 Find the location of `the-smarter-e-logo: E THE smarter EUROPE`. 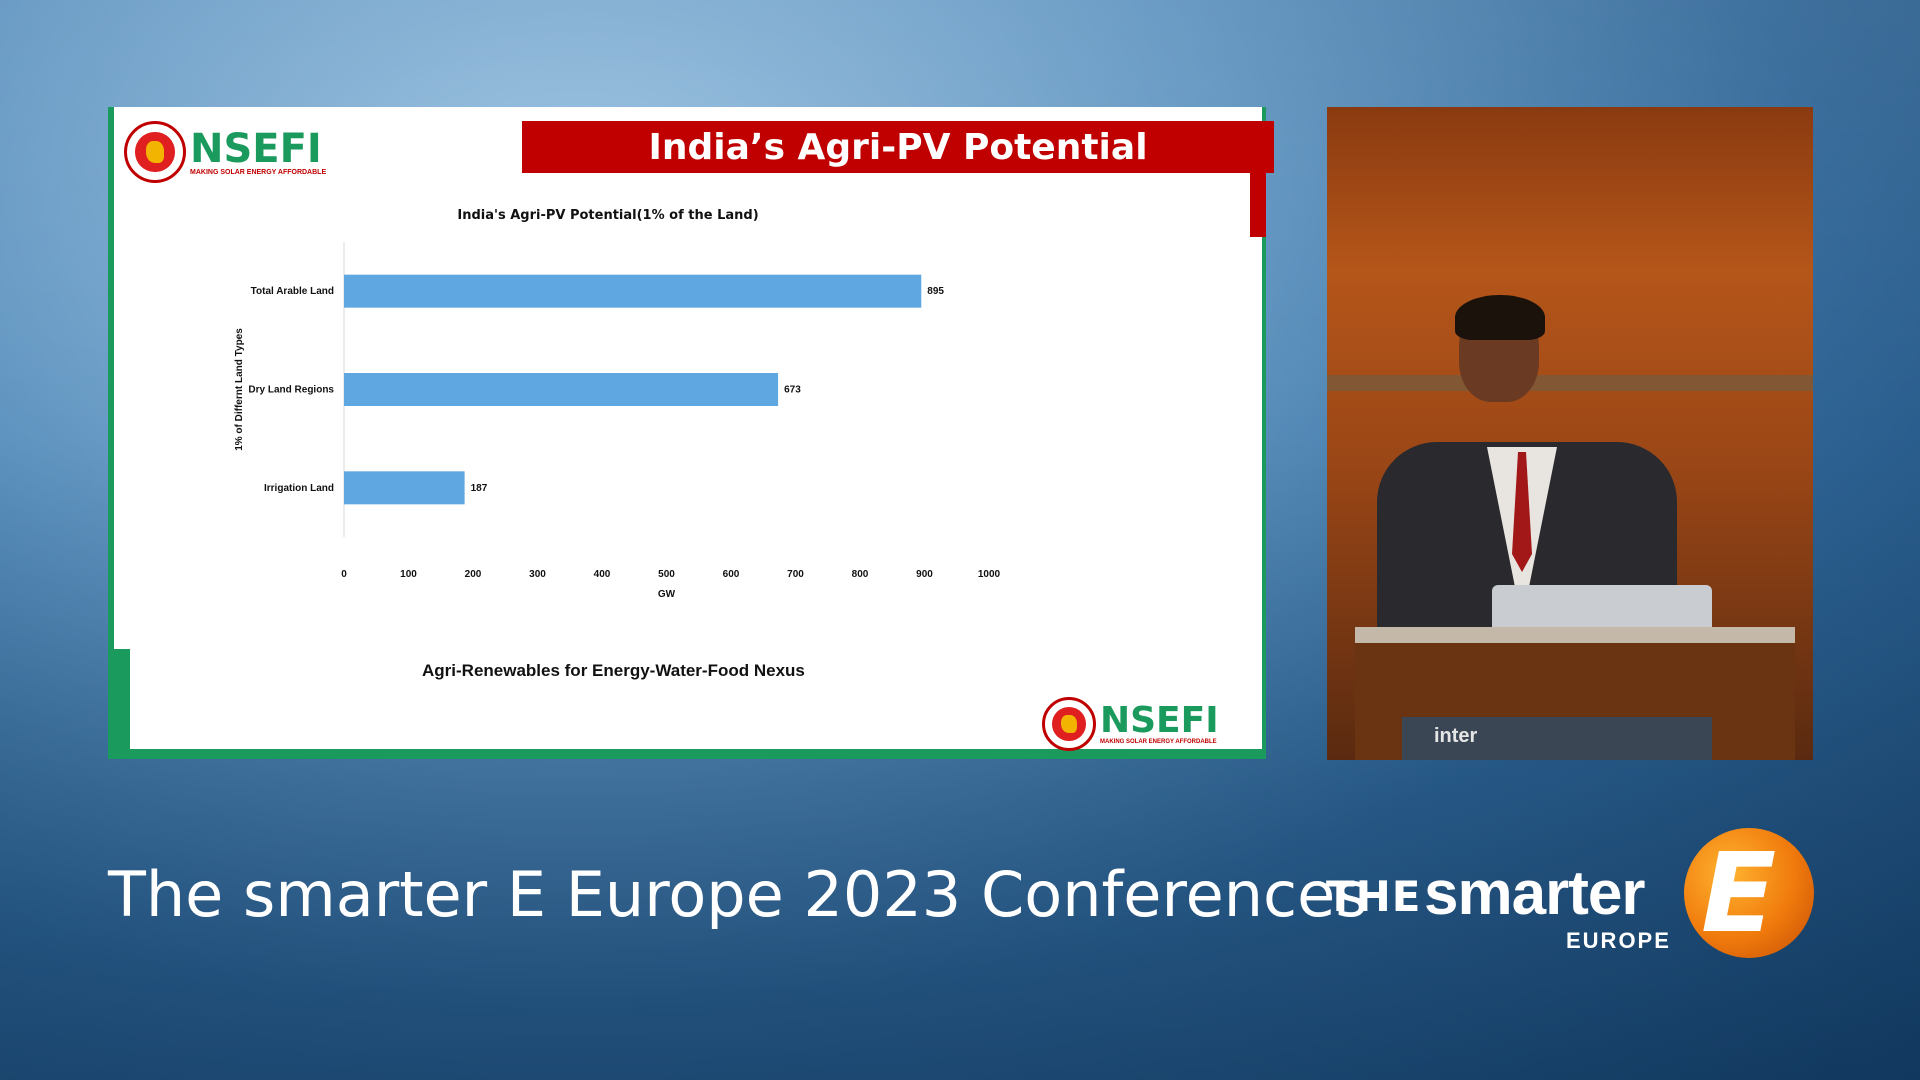

the-smarter-e-logo: E THE smarter EUROPE is located at coordinates (1571, 903).